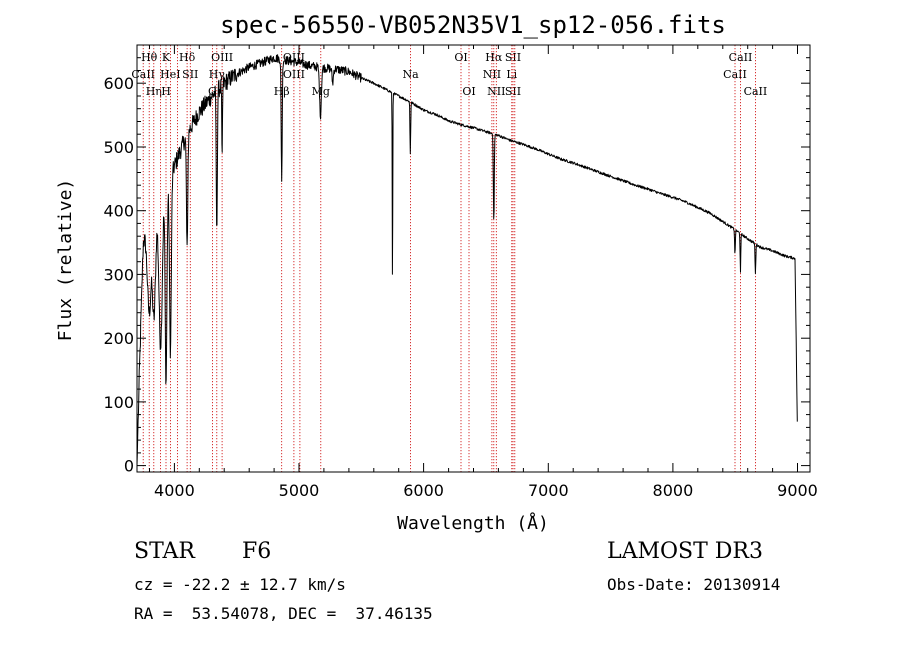 Image resolution: width=900 pixels, height=649 pixels. What do you see at coordinates (118, 83) in the screenshot?
I see `y-tick-label: 600` at bounding box center [118, 83].